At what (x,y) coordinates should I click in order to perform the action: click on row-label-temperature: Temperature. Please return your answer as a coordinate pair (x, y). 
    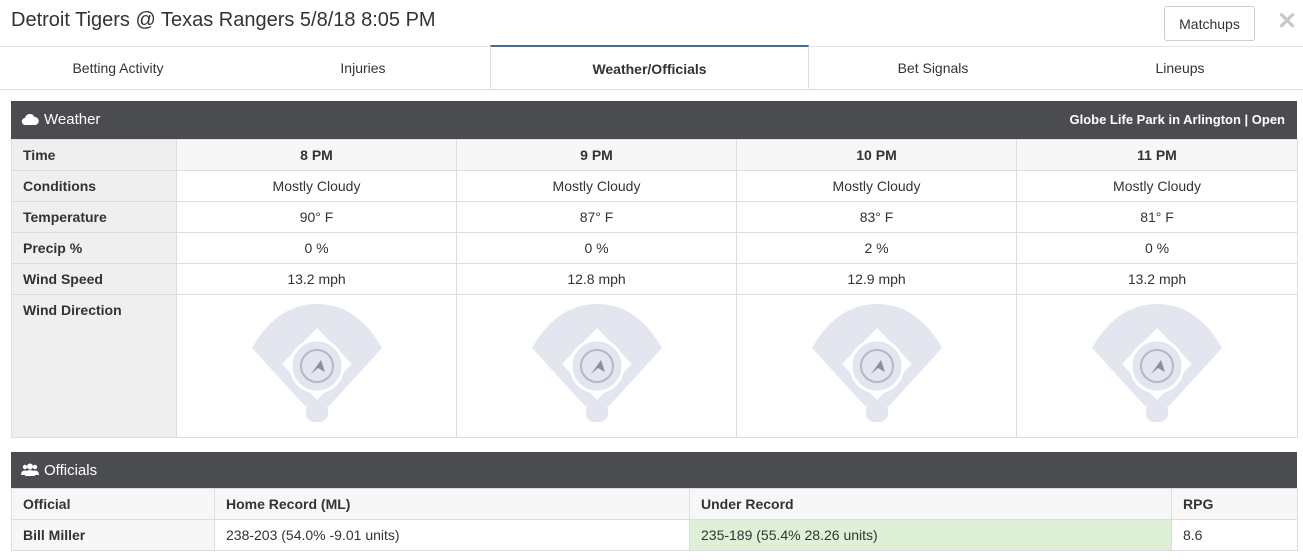
    Looking at the image, I should click on (94, 217).